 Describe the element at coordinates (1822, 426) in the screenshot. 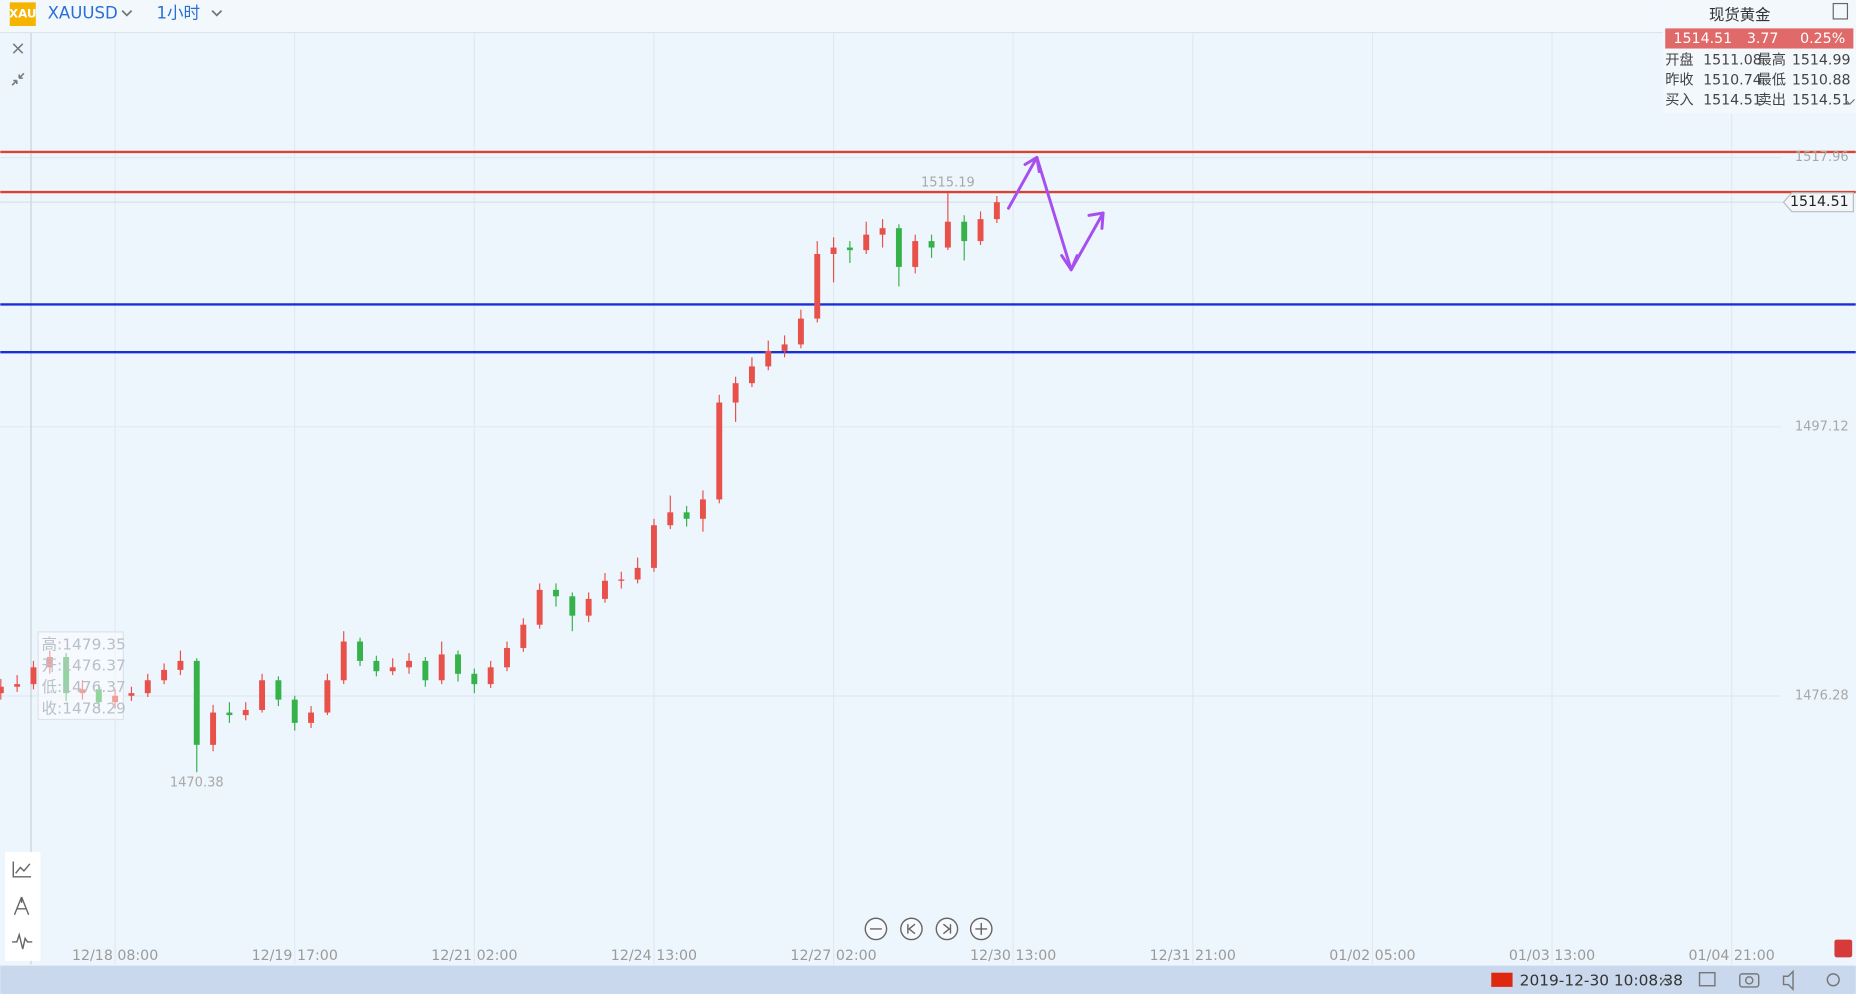

I see `y-tick-label: 1497.12` at that location.